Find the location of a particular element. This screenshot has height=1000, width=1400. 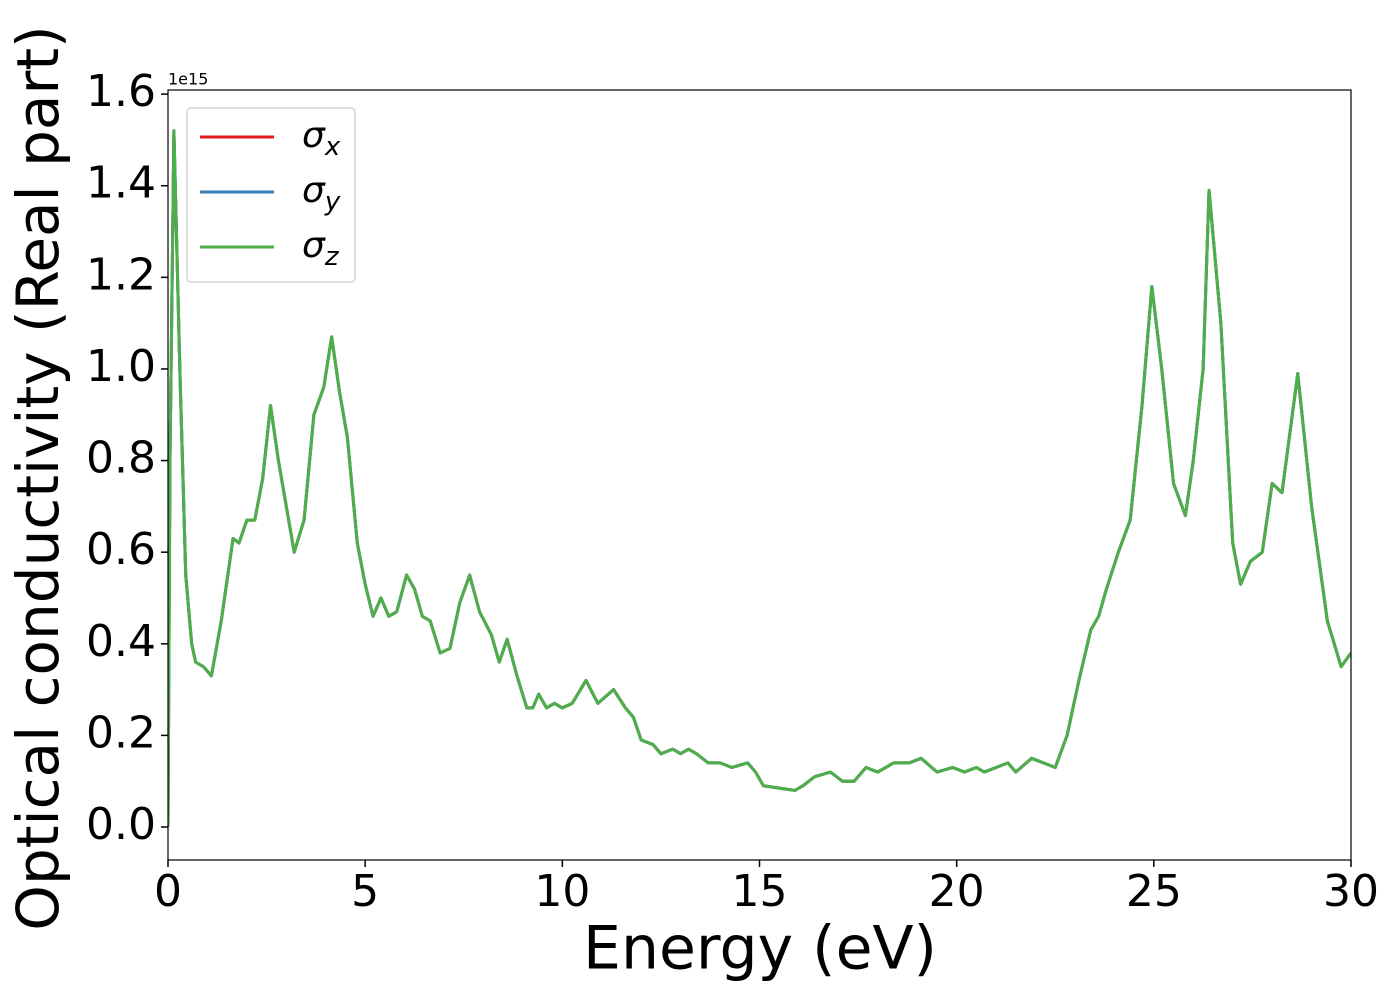

x-tick-label: 10 is located at coordinates (562, 891).